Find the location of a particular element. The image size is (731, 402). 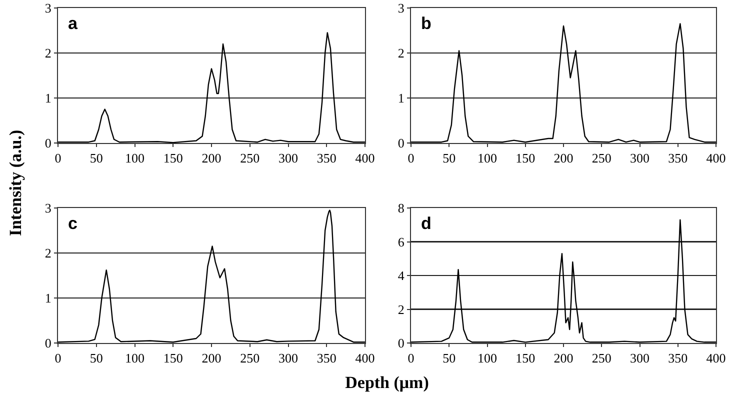

y-tick-label: 4 is located at coordinates (401, 276).